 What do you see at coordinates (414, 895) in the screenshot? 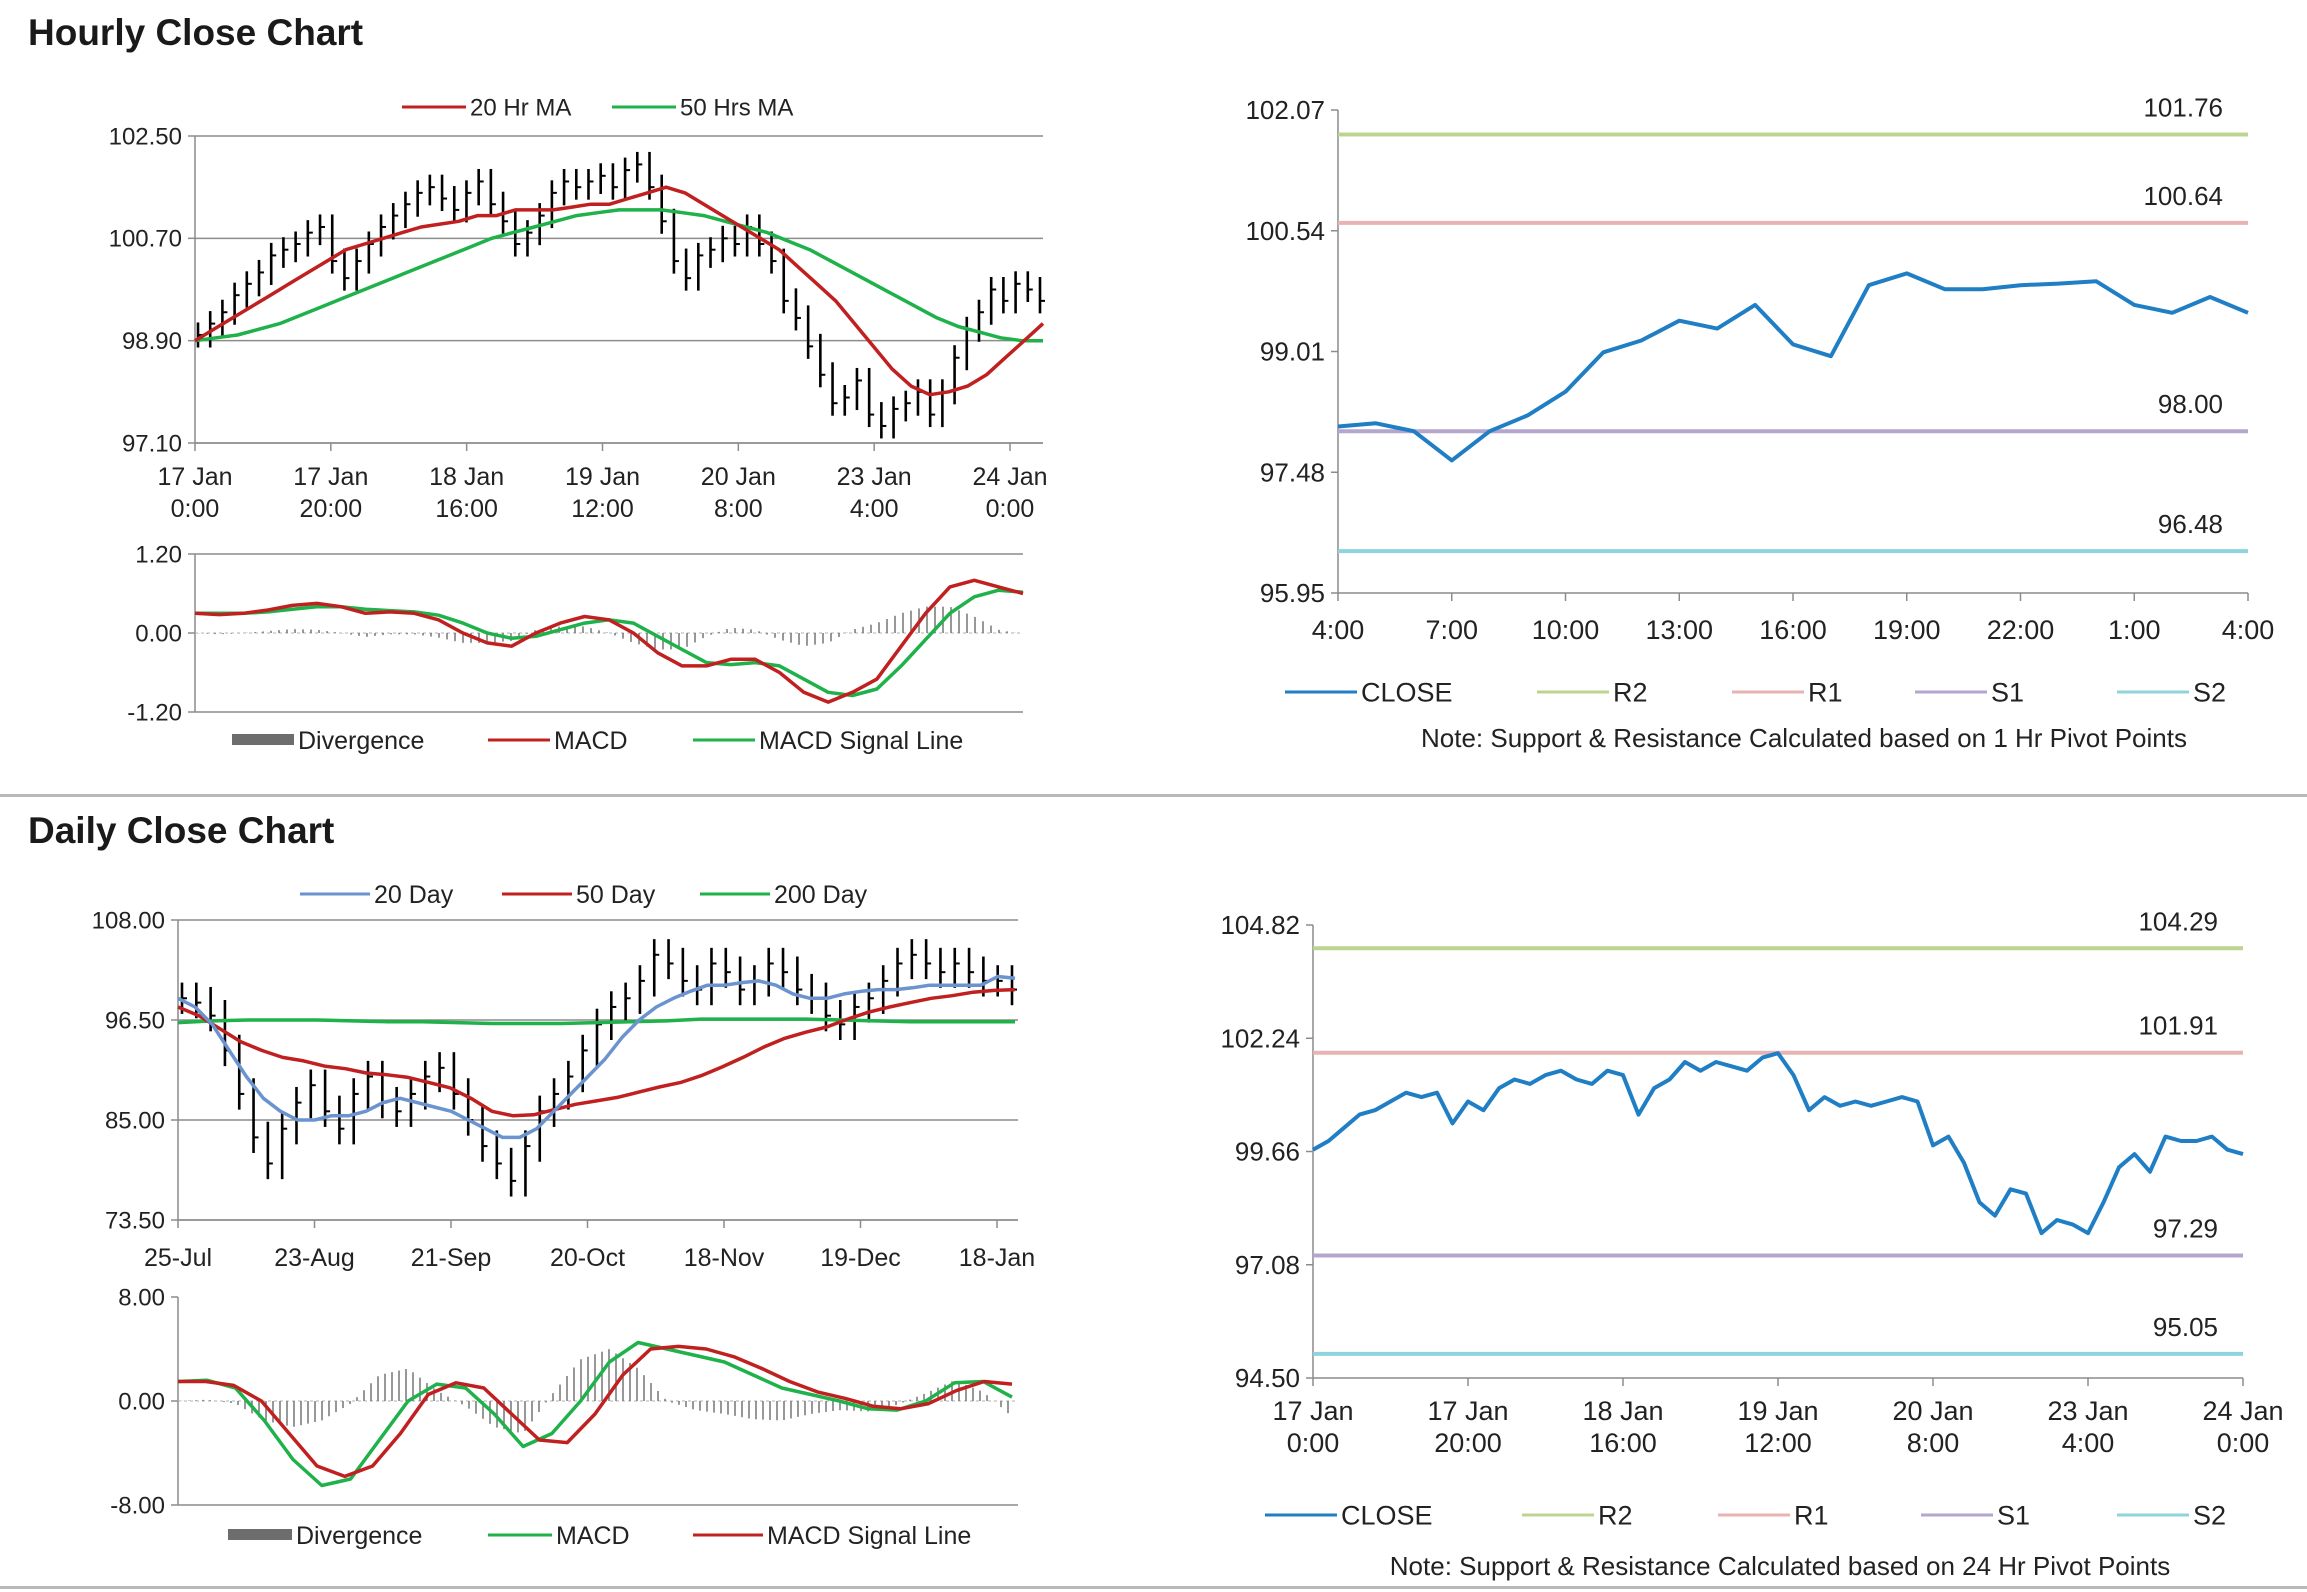
I see `legend-label: 20 Day` at bounding box center [414, 895].